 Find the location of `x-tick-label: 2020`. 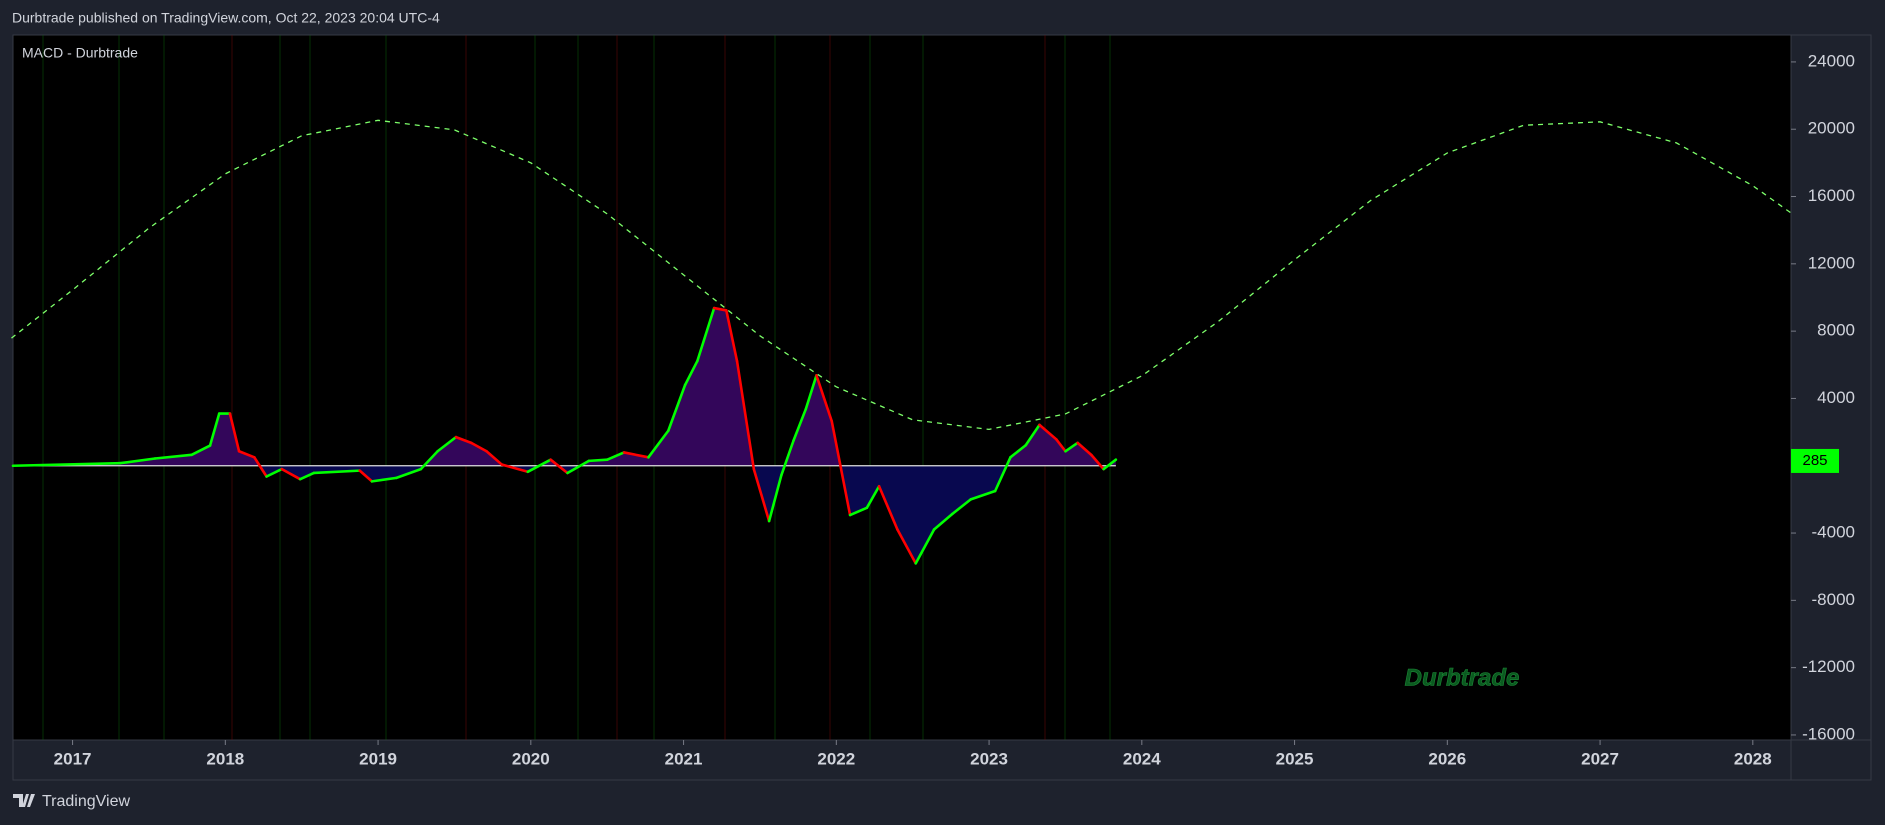

x-tick-label: 2020 is located at coordinates (531, 758).